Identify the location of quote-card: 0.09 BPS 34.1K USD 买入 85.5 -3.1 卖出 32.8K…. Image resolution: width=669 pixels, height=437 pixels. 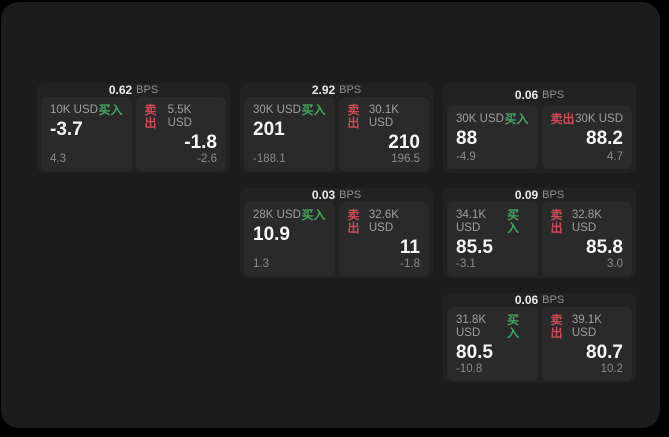
(539, 233).